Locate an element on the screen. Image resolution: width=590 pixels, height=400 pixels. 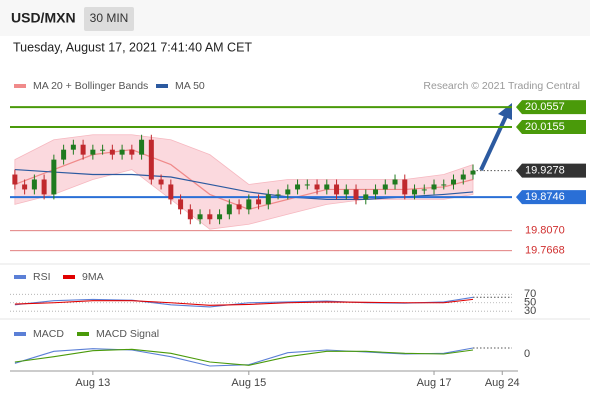
legend-label: MACD Signal is located at coordinates (127, 334).